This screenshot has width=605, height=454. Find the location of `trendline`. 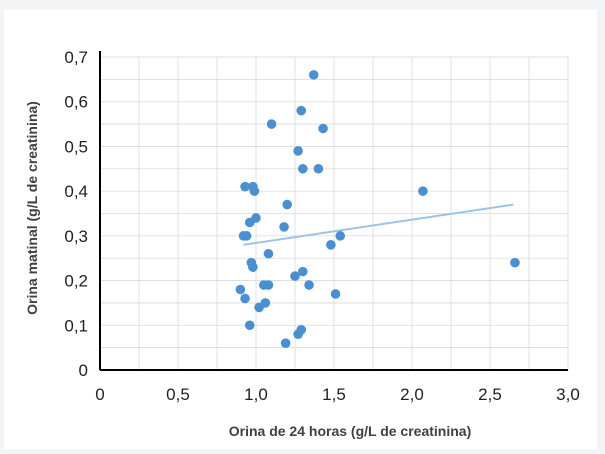

trendline is located at coordinates (378, 224).